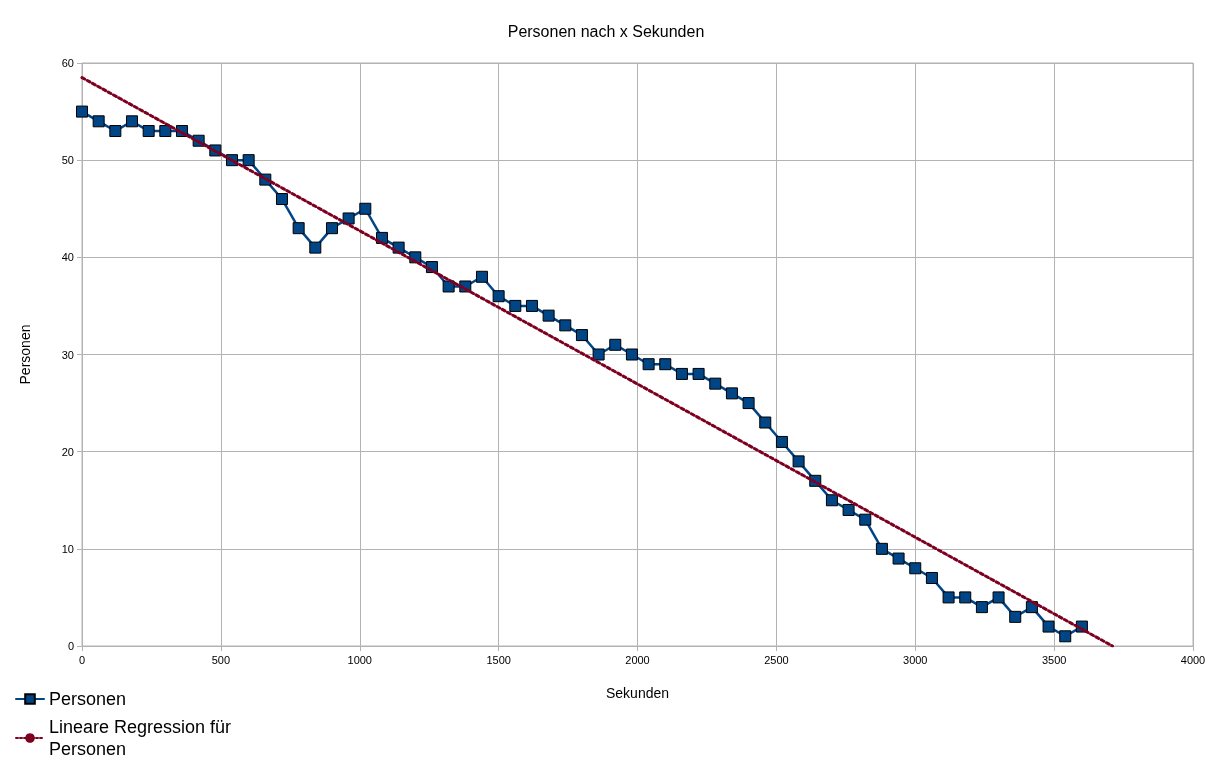  I want to click on chart-title: Personen nach x Sekunden, so click(606, 31).